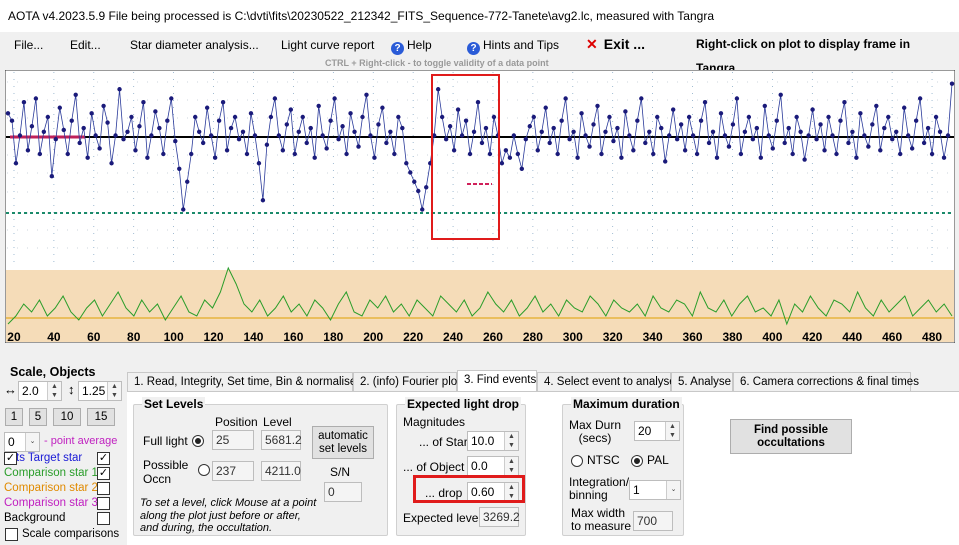 This screenshot has height=545, width=959. I want to click on max-durn-label: Max Durn (secs), so click(595, 431).